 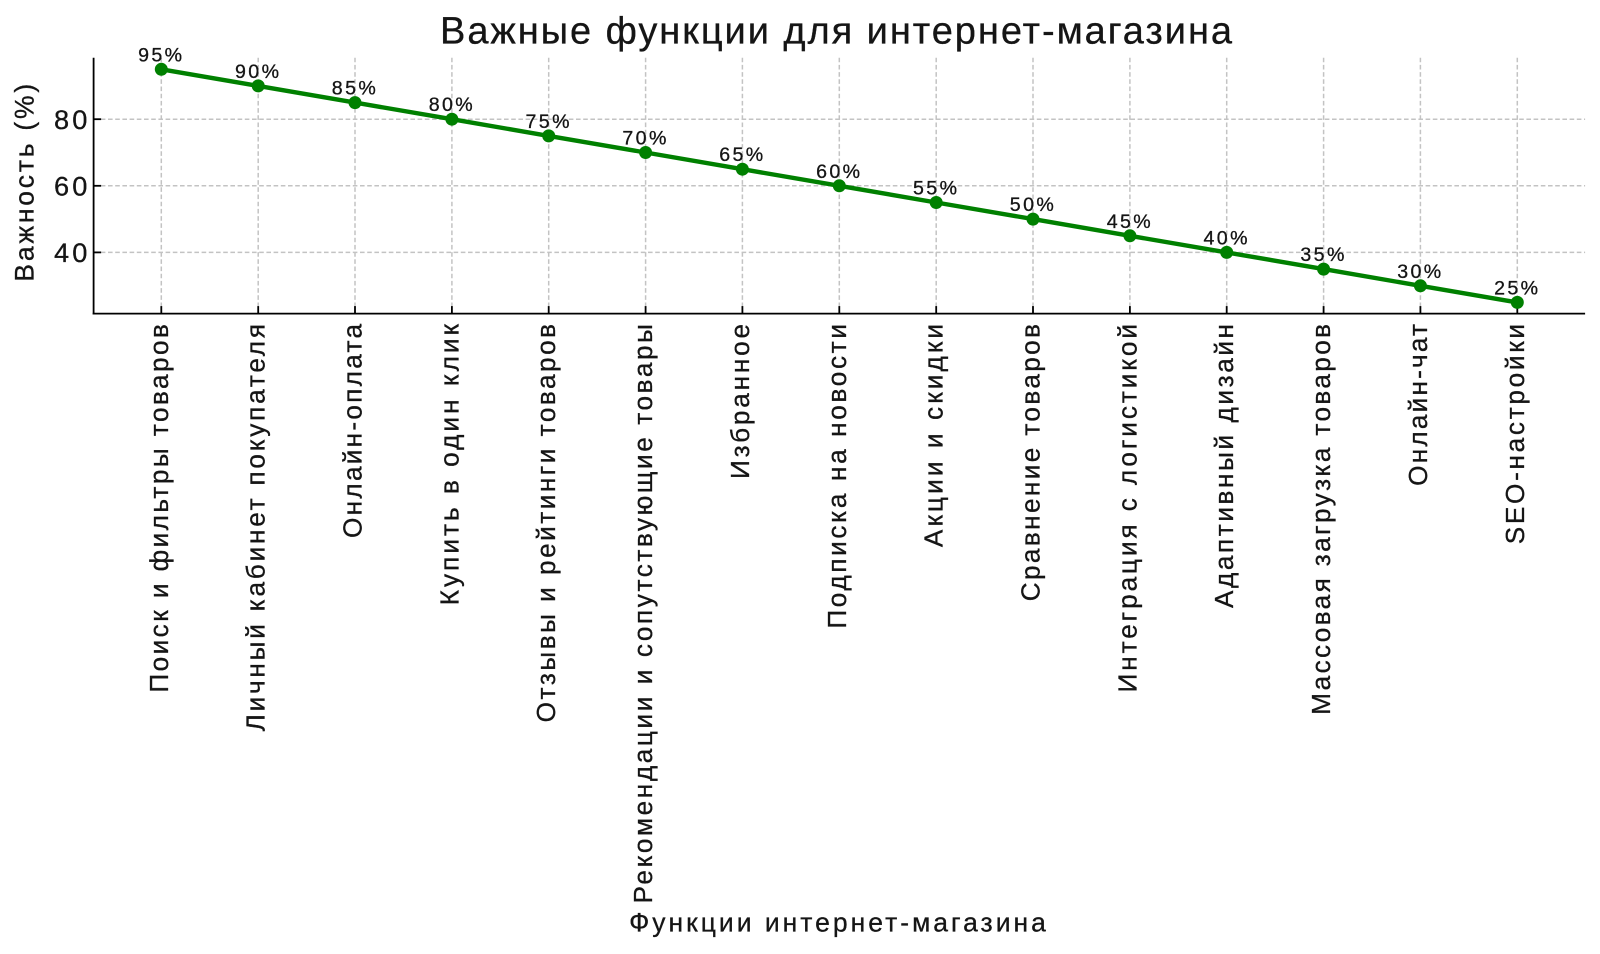 I want to click on svg-text: 60, so click(x=72, y=185).